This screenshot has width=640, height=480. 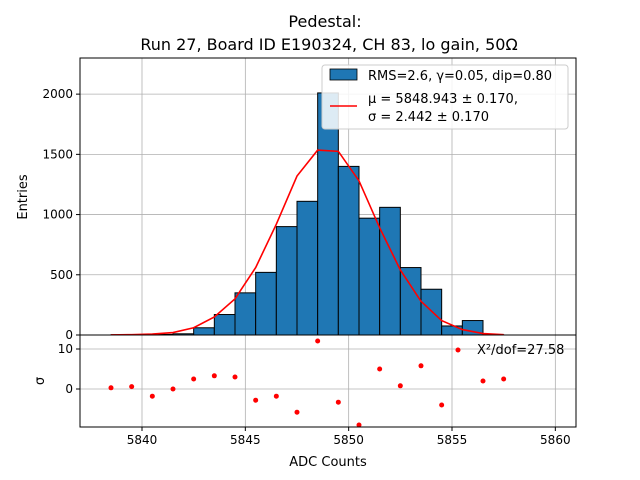 What do you see at coordinates (57, 94) in the screenshot?
I see `y-tick-label: 2000` at bounding box center [57, 94].